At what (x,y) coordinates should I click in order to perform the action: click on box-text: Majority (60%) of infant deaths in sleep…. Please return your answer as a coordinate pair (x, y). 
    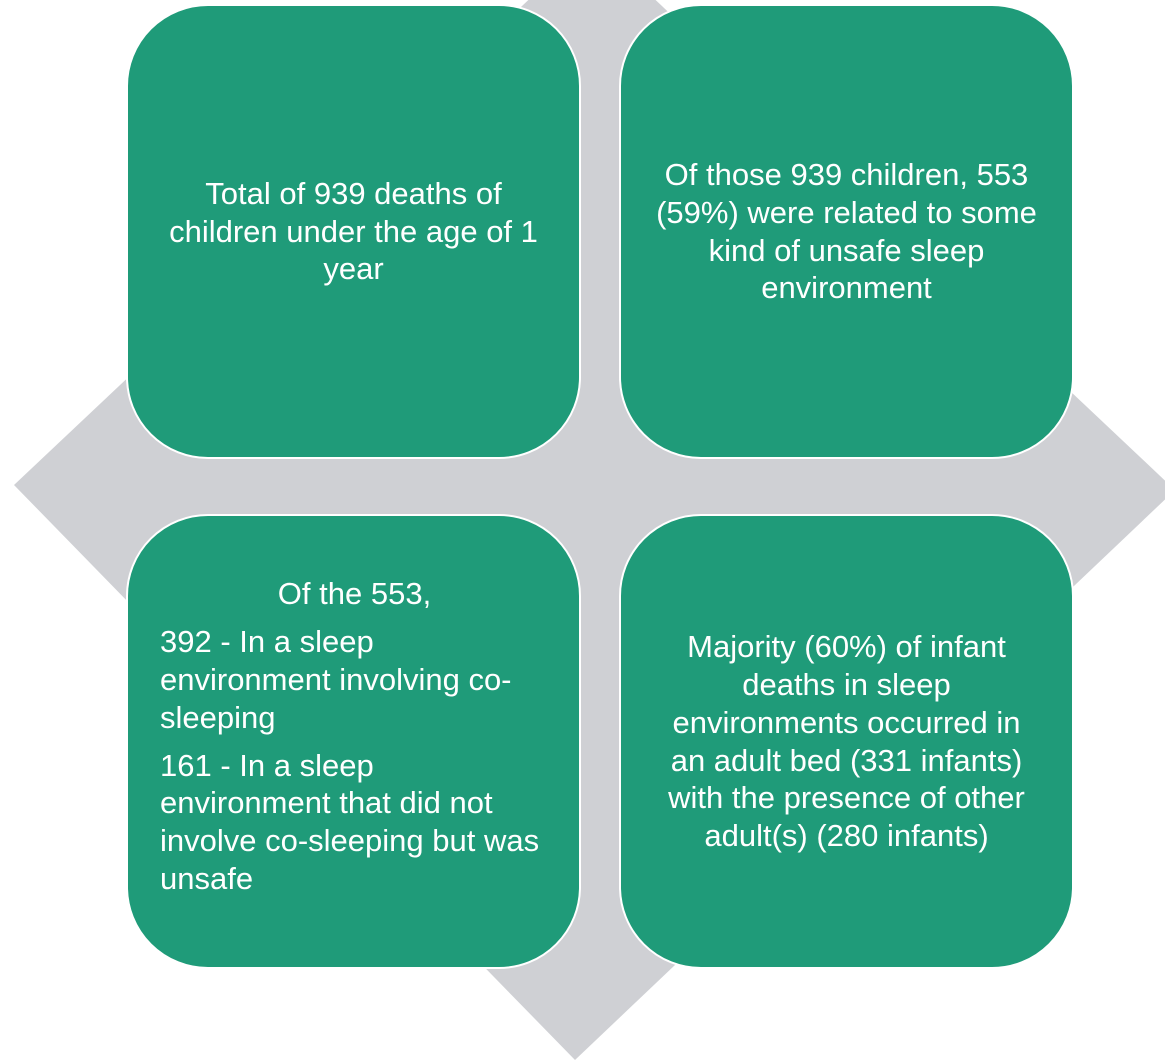
    Looking at the image, I should click on (846, 741).